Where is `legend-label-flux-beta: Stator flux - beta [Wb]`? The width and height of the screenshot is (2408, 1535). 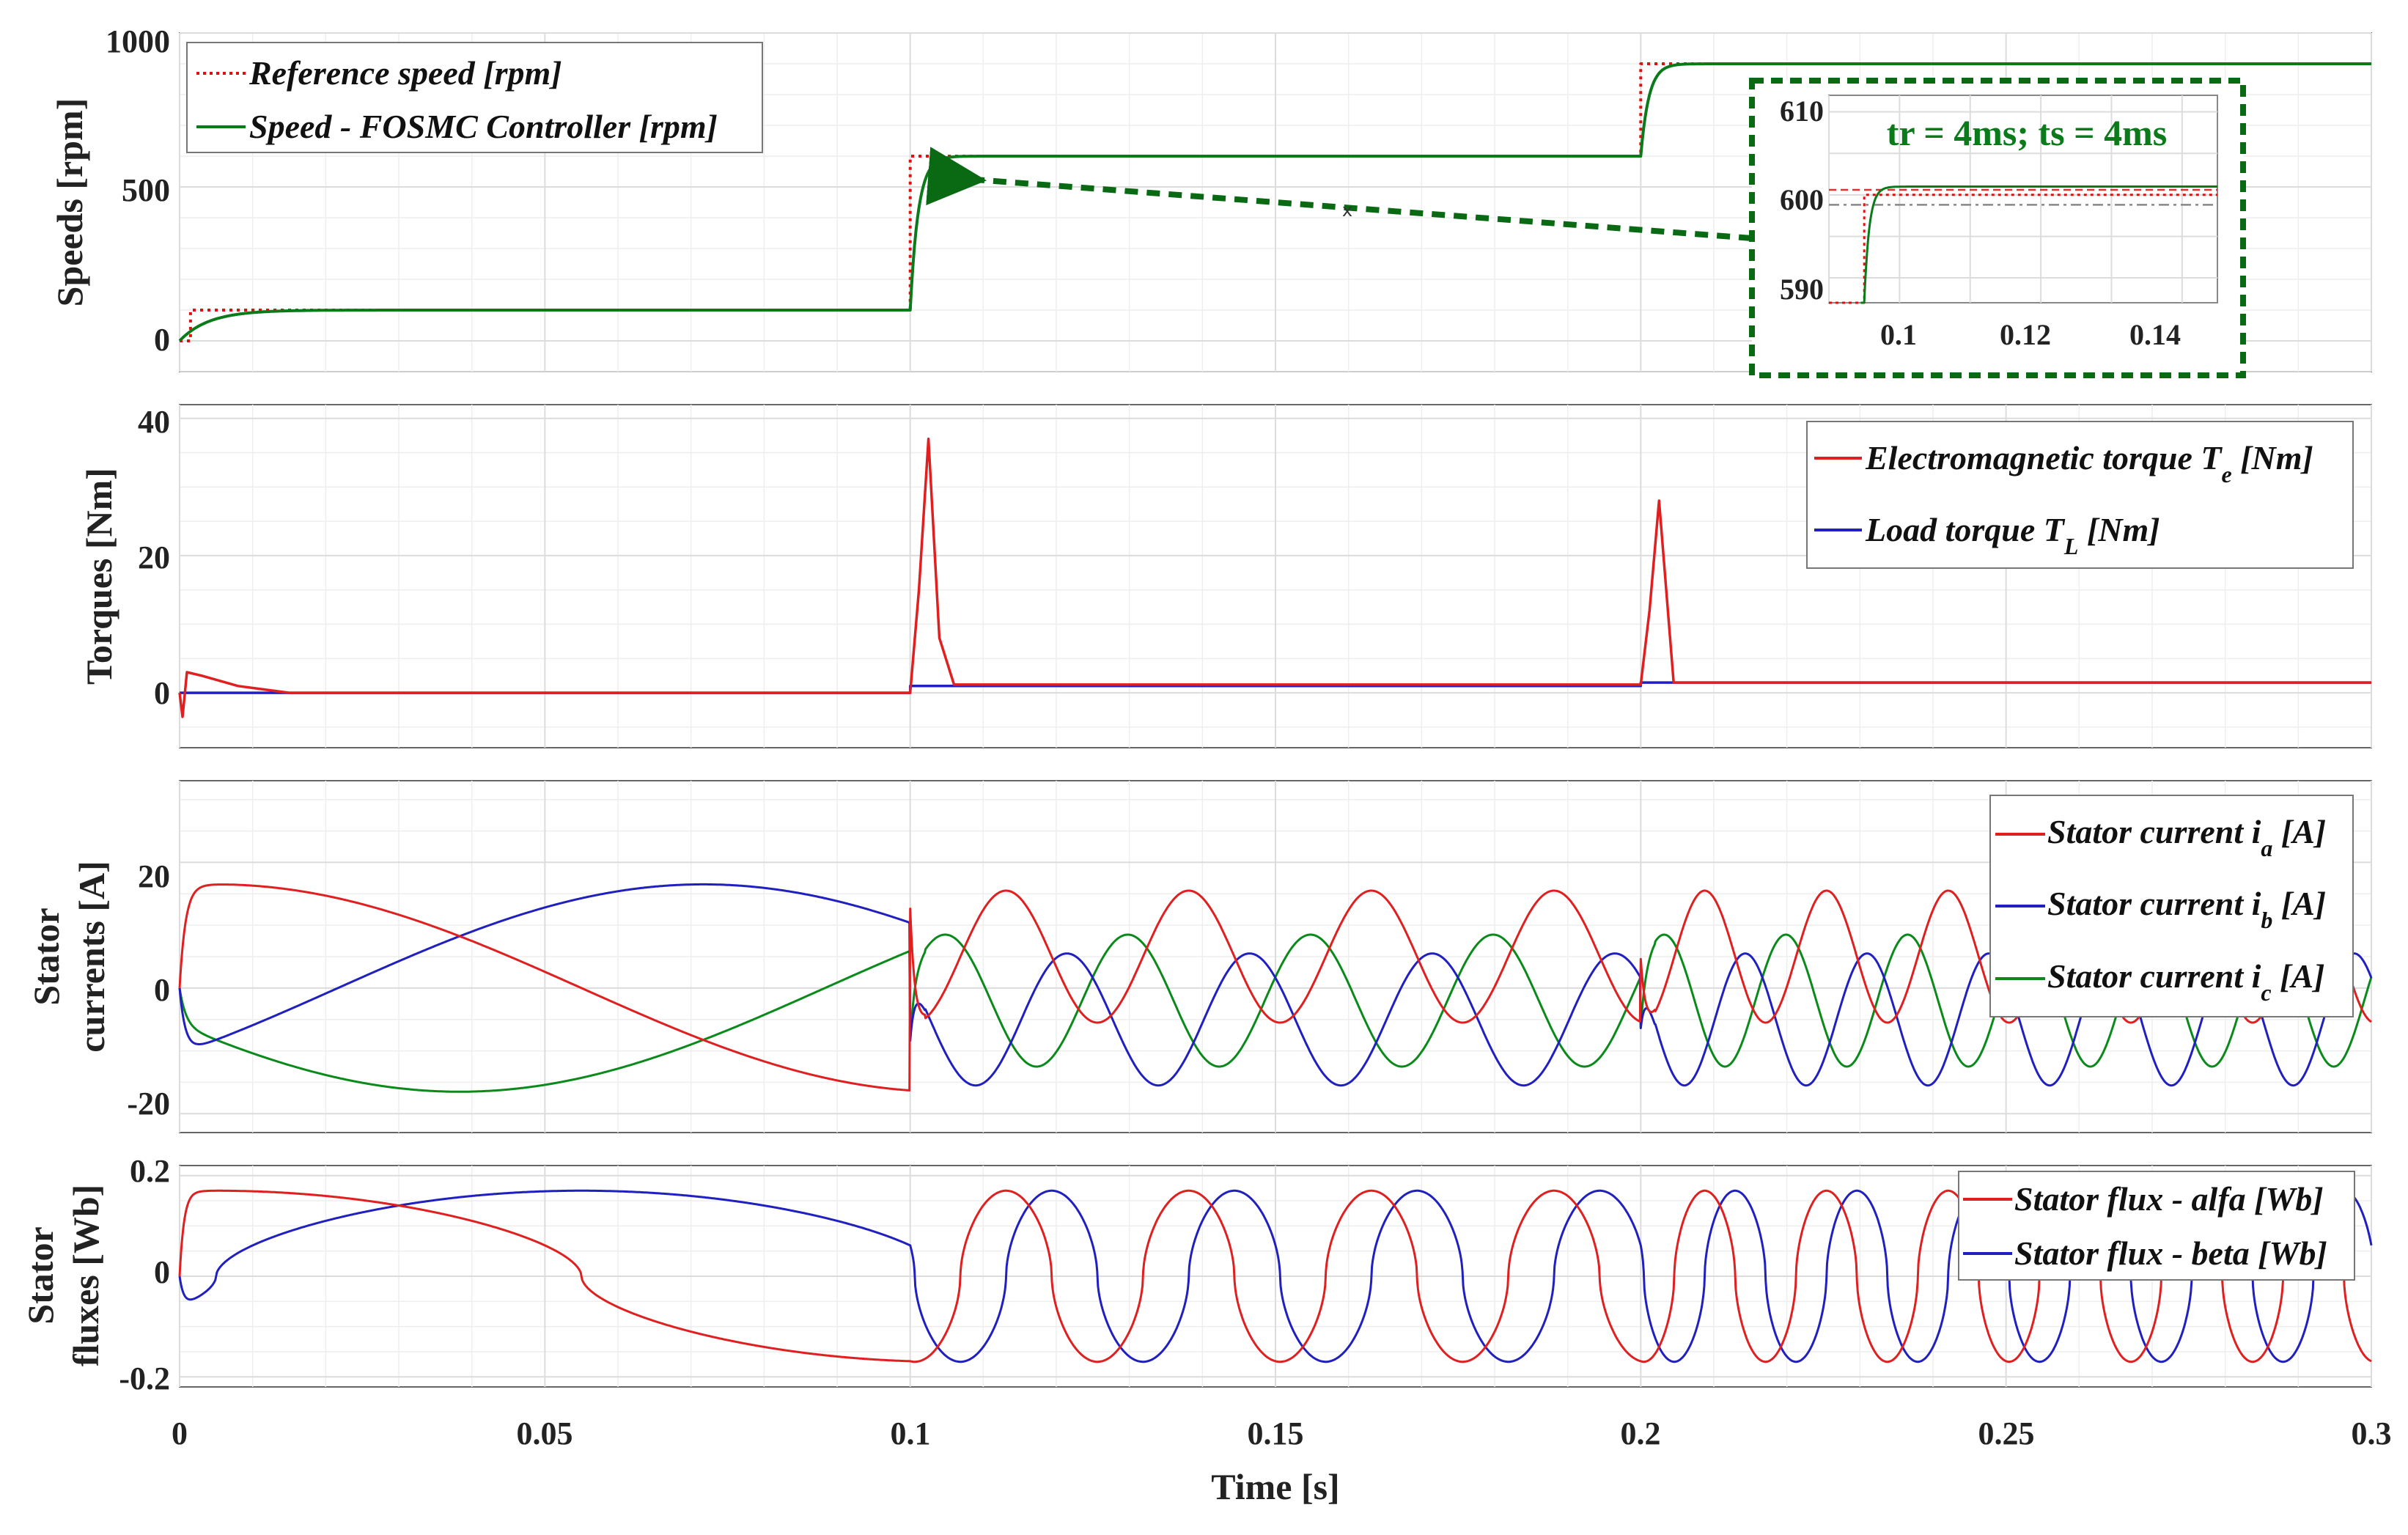
legend-label-flux-beta: Stator flux - beta [Wb] is located at coordinates (2171, 1253).